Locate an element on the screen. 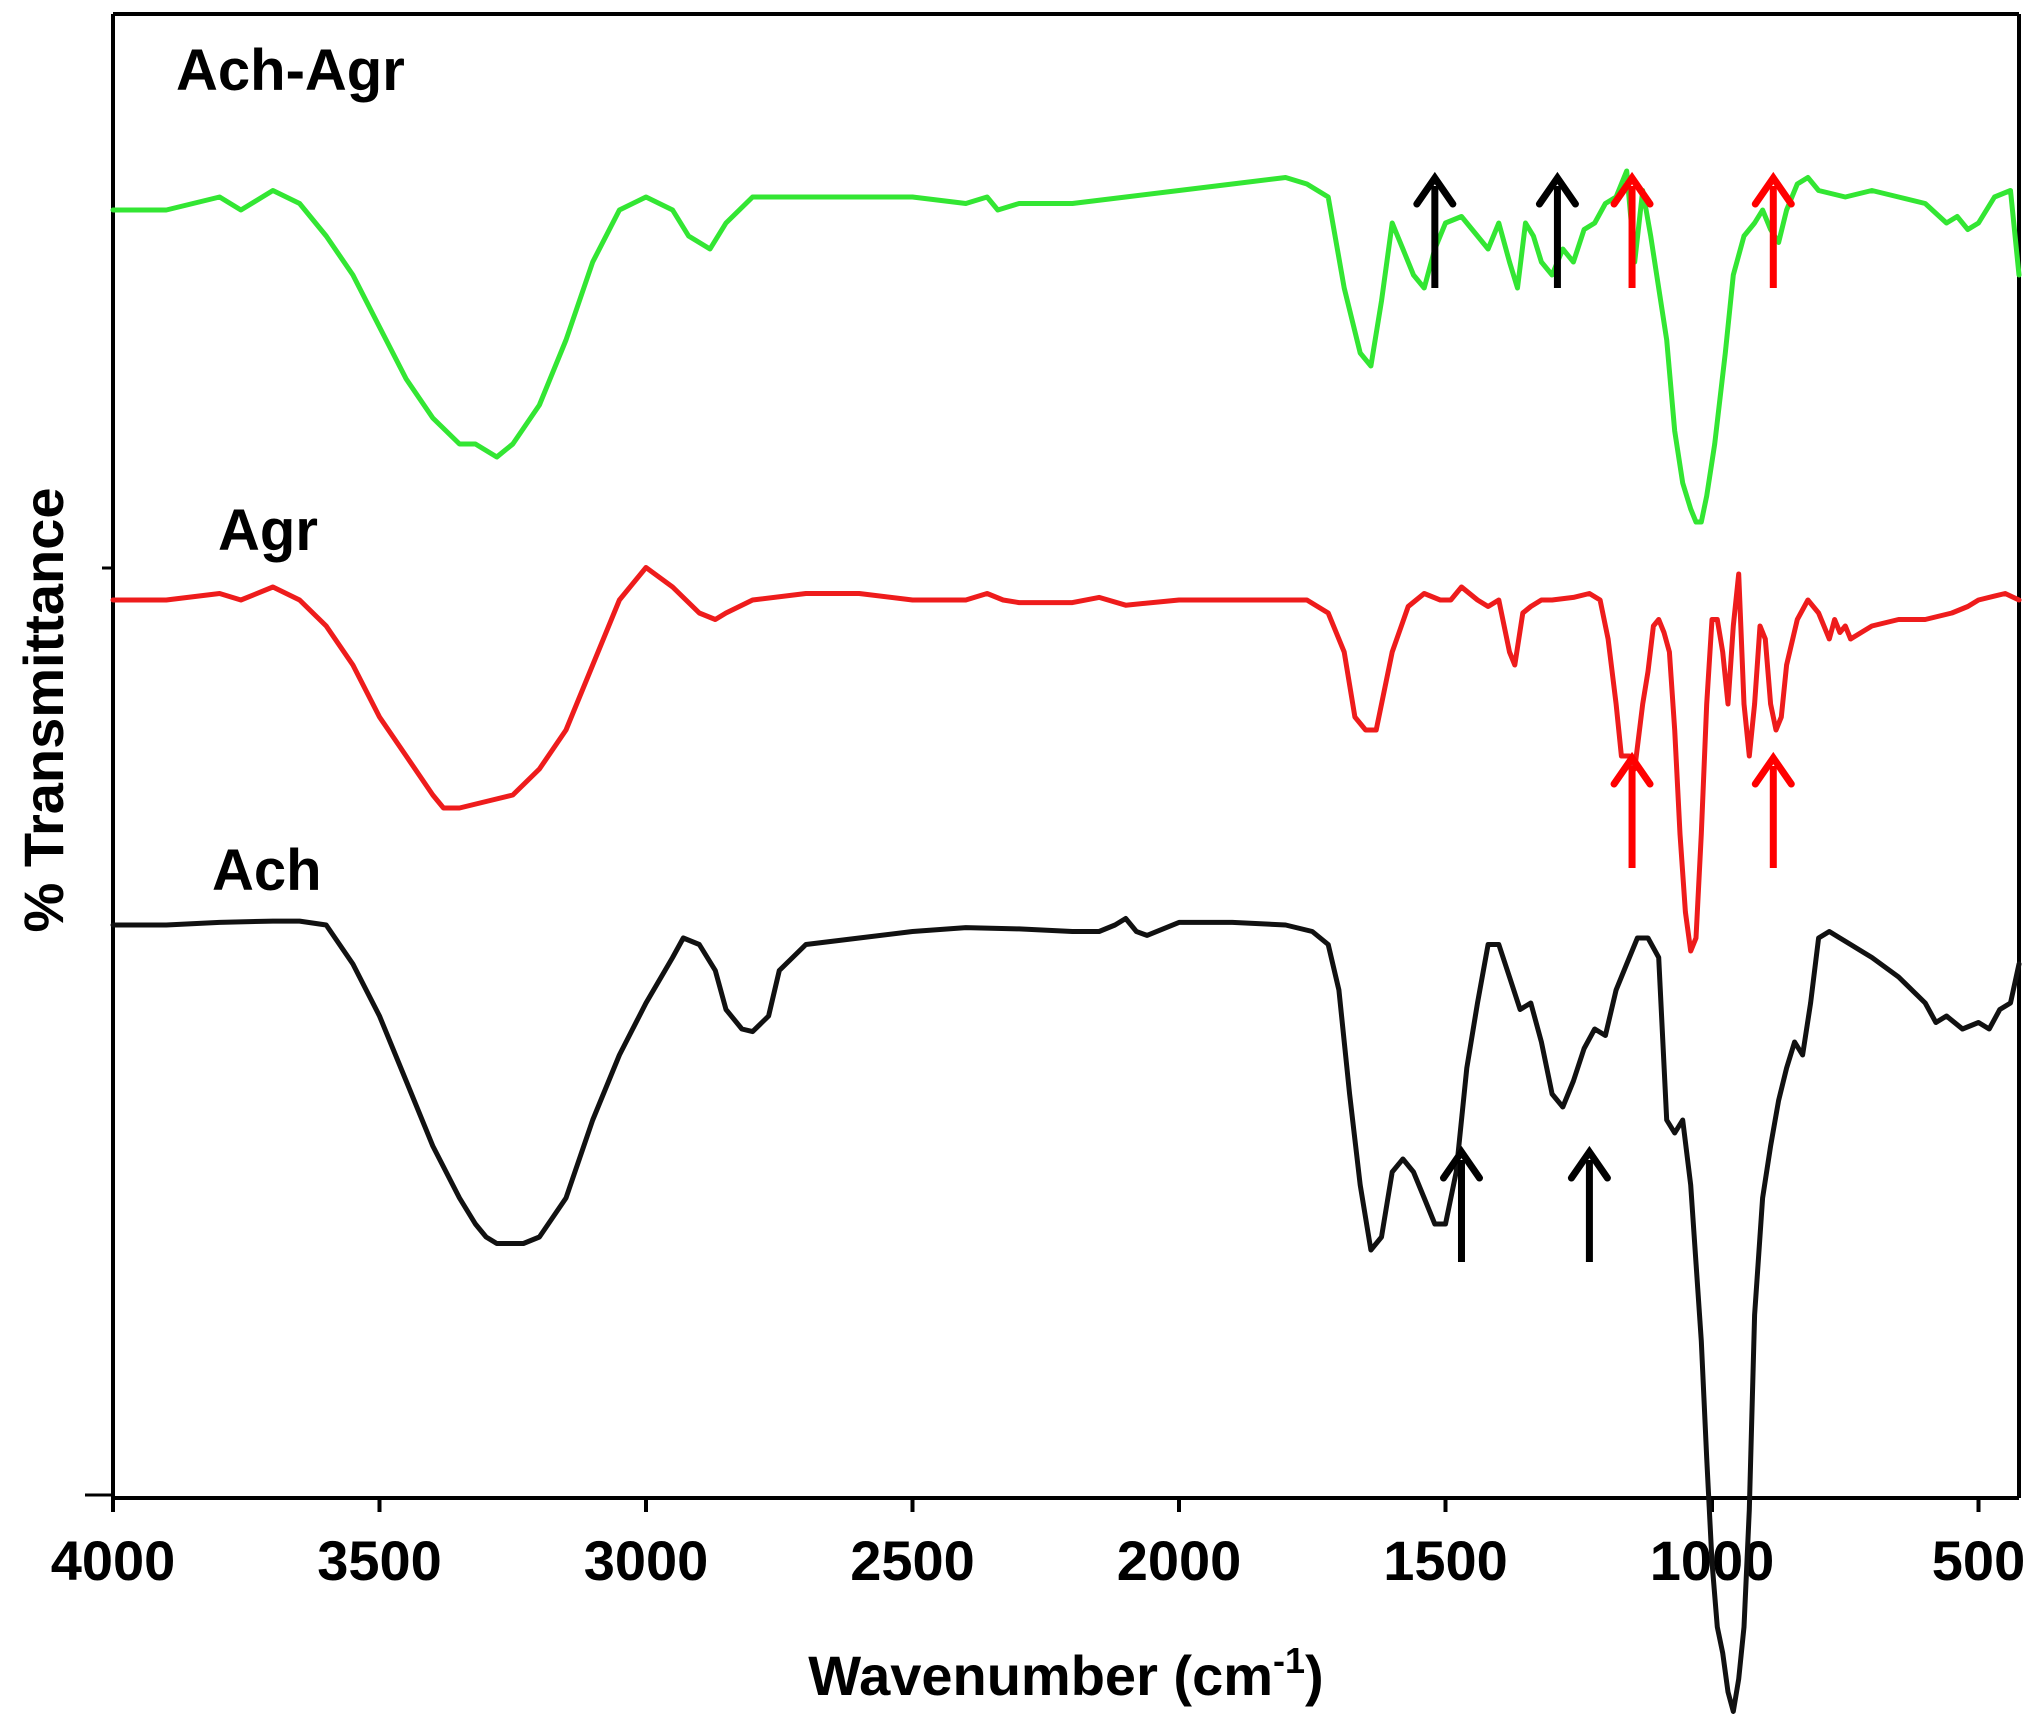 The height and width of the screenshot is (1732, 2039). x-tick-label: 4000 is located at coordinates (113, 1560).